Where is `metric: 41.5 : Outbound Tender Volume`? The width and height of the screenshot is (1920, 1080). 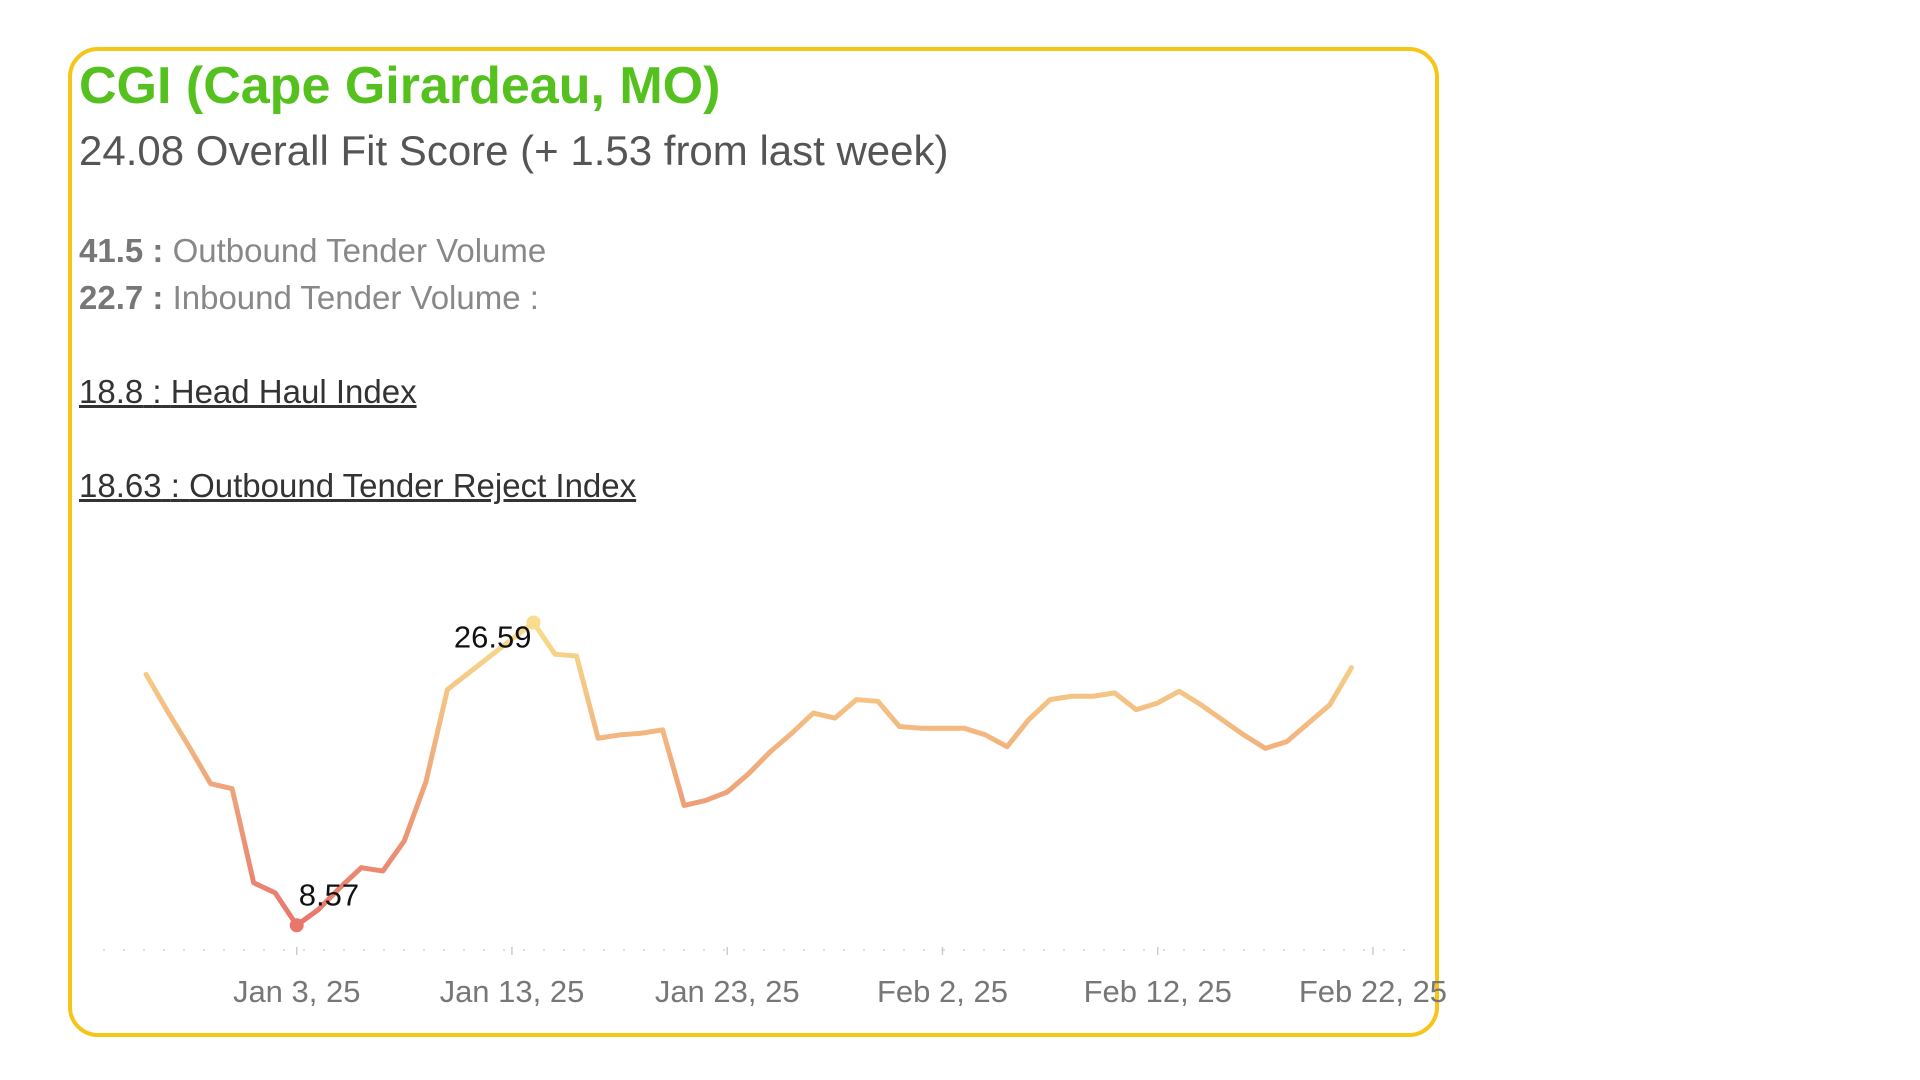
metric: 41.5 : Outbound Tender Volume is located at coordinates (312, 251).